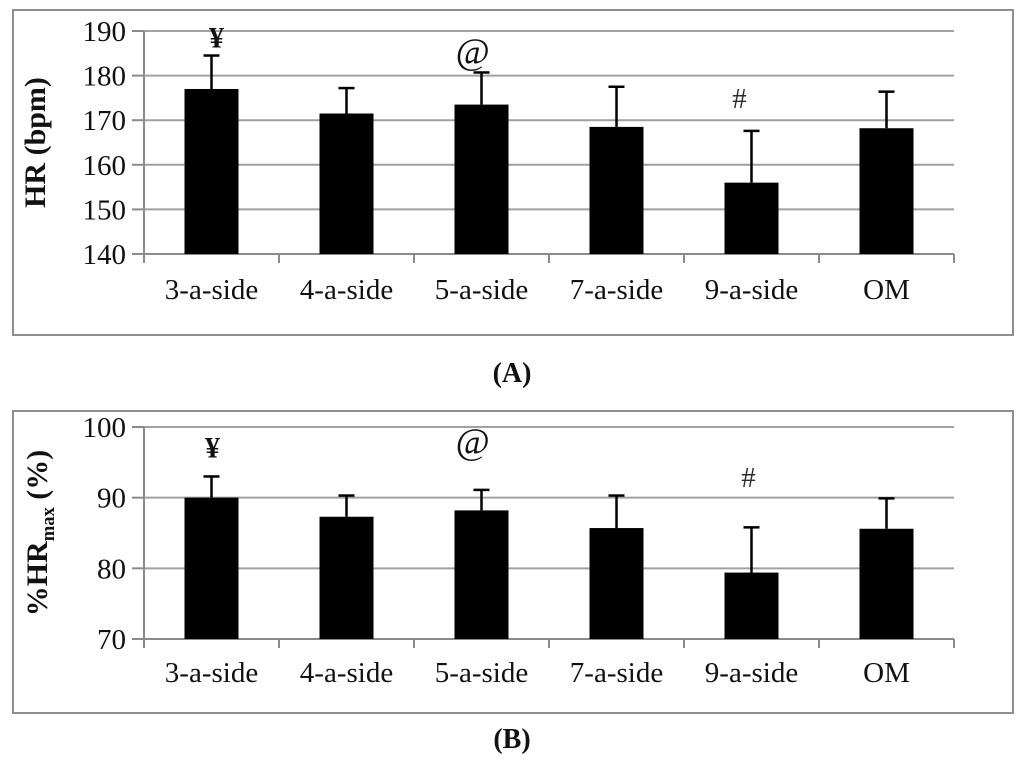  Describe the element at coordinates (111, 640) in the screenshot. I see `y-tick-label-70: 70` at that location.